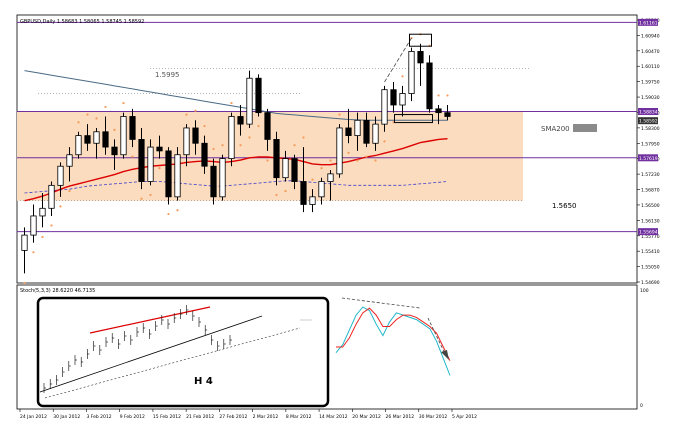 This screenshot has width=681, height=435. Describe the element at coordinates (132, 417) in the screenshot. I see `date-tick-label: 9 Feb 2012` at that location.